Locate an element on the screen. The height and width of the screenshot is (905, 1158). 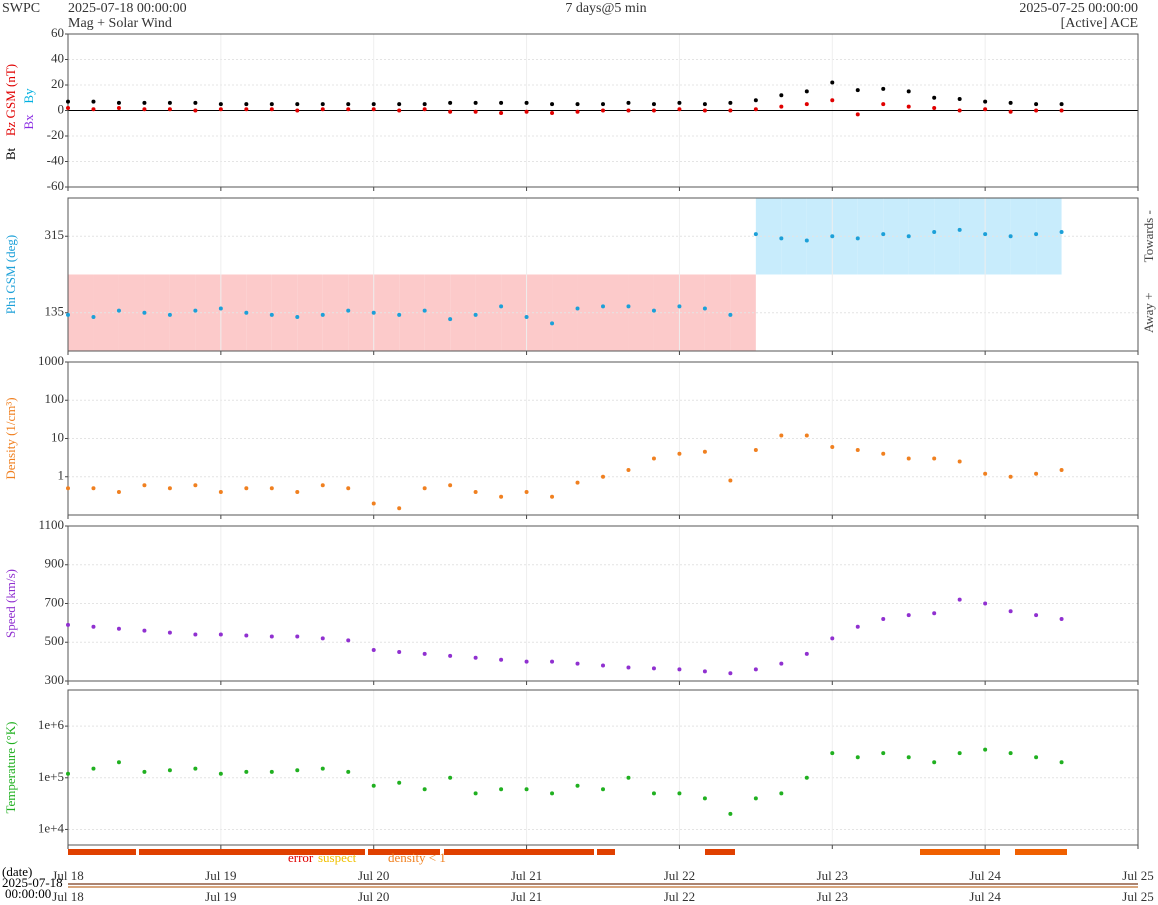
y-tick-label: 100 is located at coordinates (55, 398).